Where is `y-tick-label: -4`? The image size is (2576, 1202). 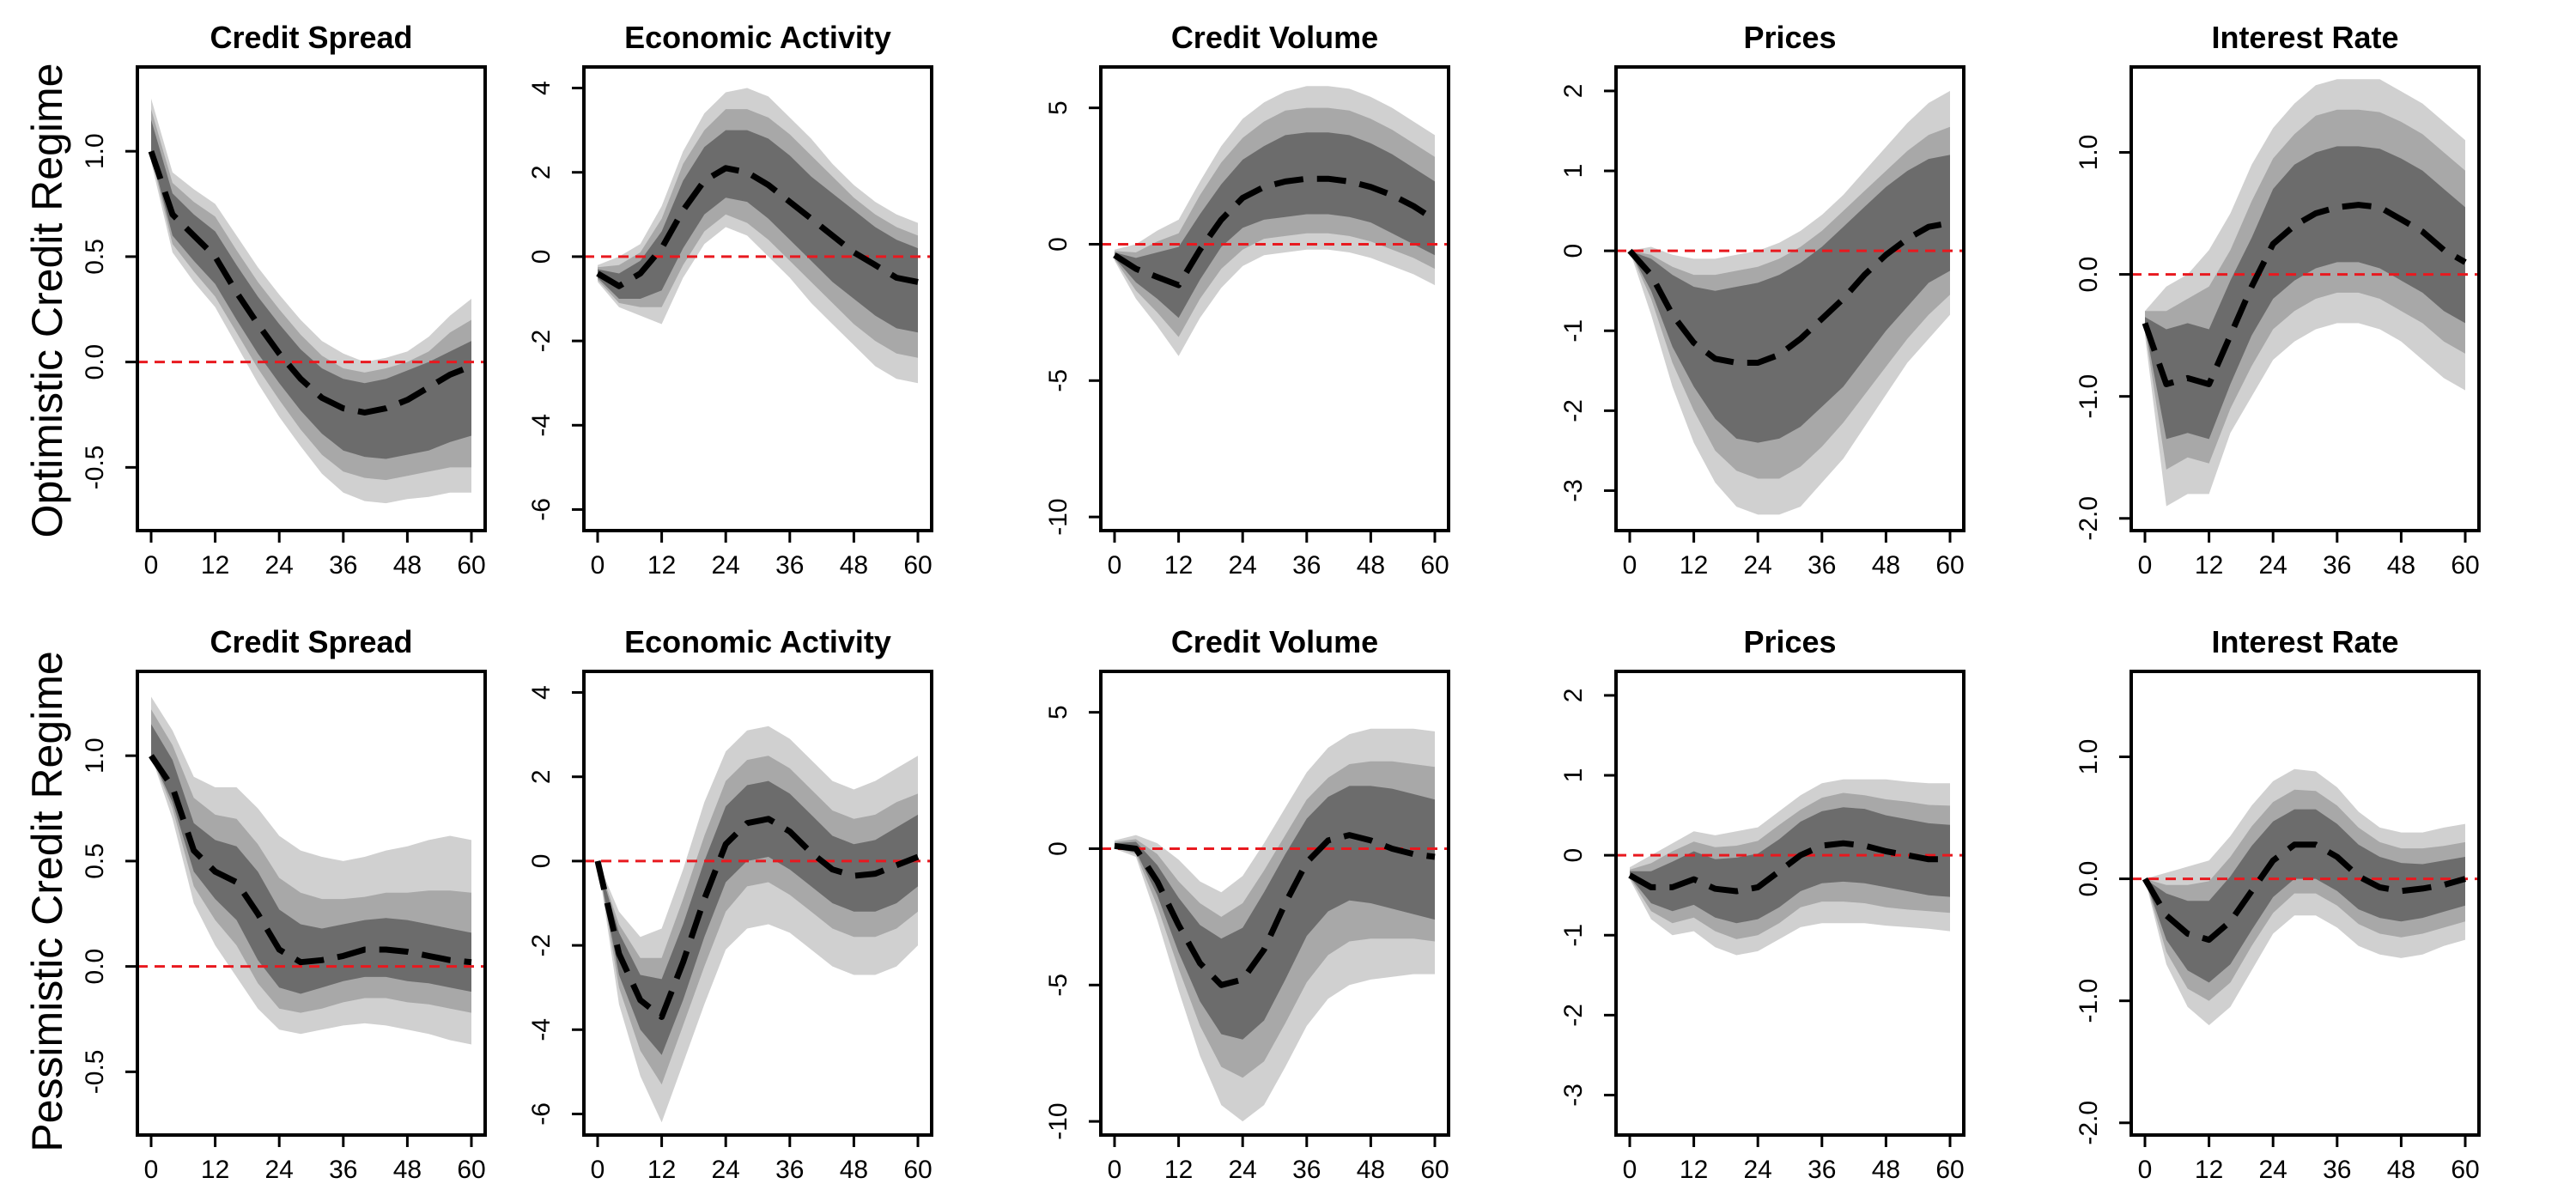
y-tick-label: -4 is located at coordinates (541, 1029).